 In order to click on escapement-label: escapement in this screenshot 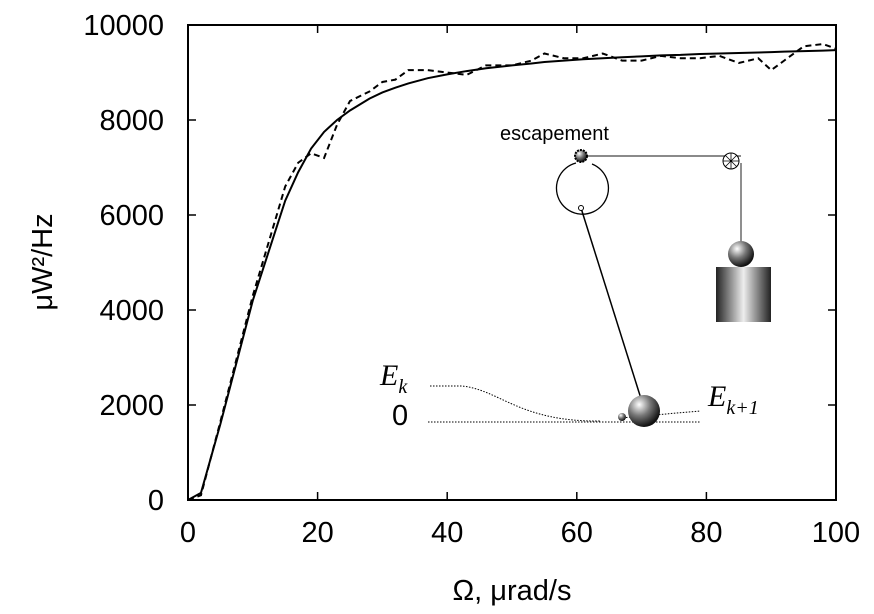, I will do `click(554, 134)`.